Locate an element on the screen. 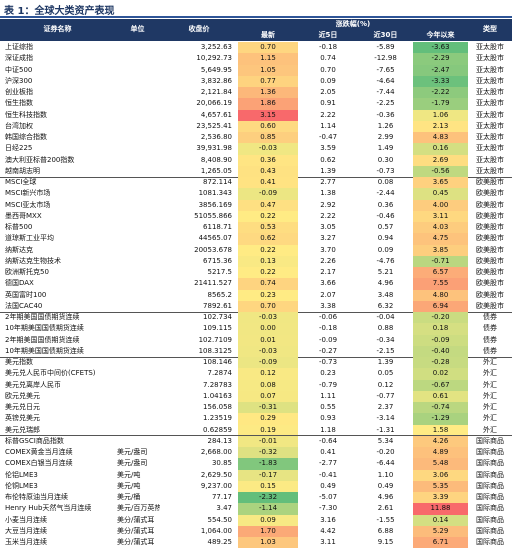 Image resolution: width=512 pixels, height=553 pixels. cell: MSCI全球 is located at coordinates (21, 182).